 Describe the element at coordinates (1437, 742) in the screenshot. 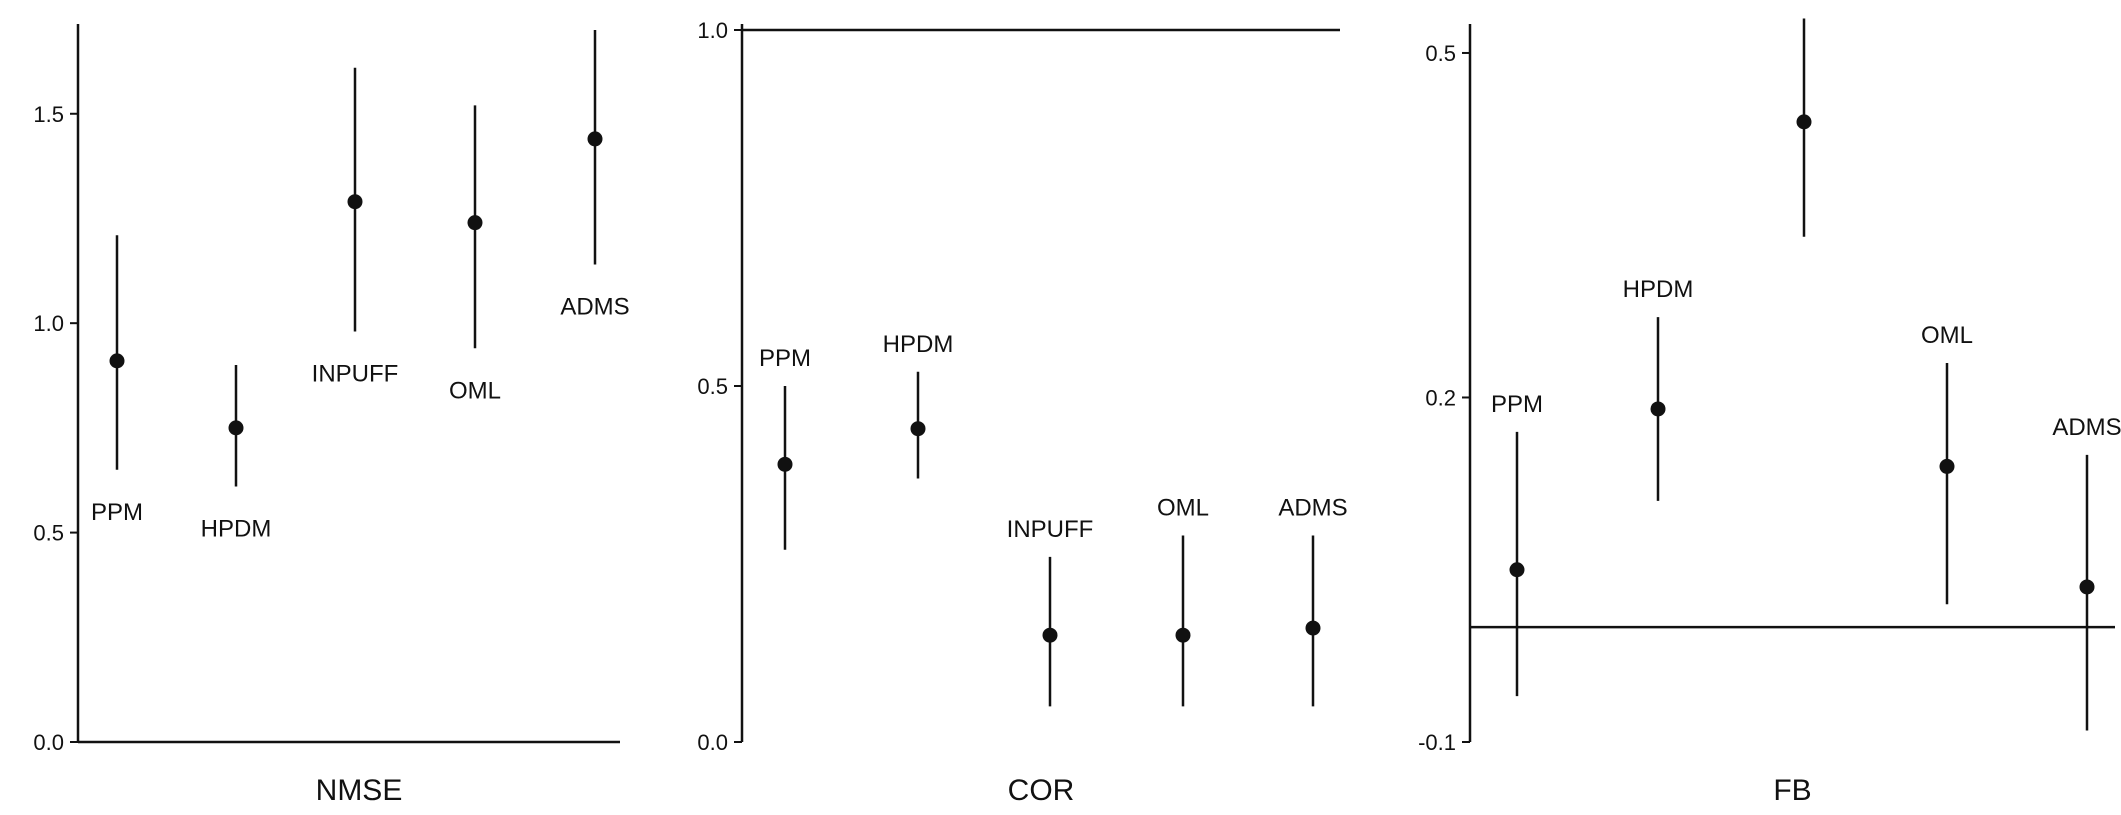

I see `y-tick-label: -0.1` at that location.